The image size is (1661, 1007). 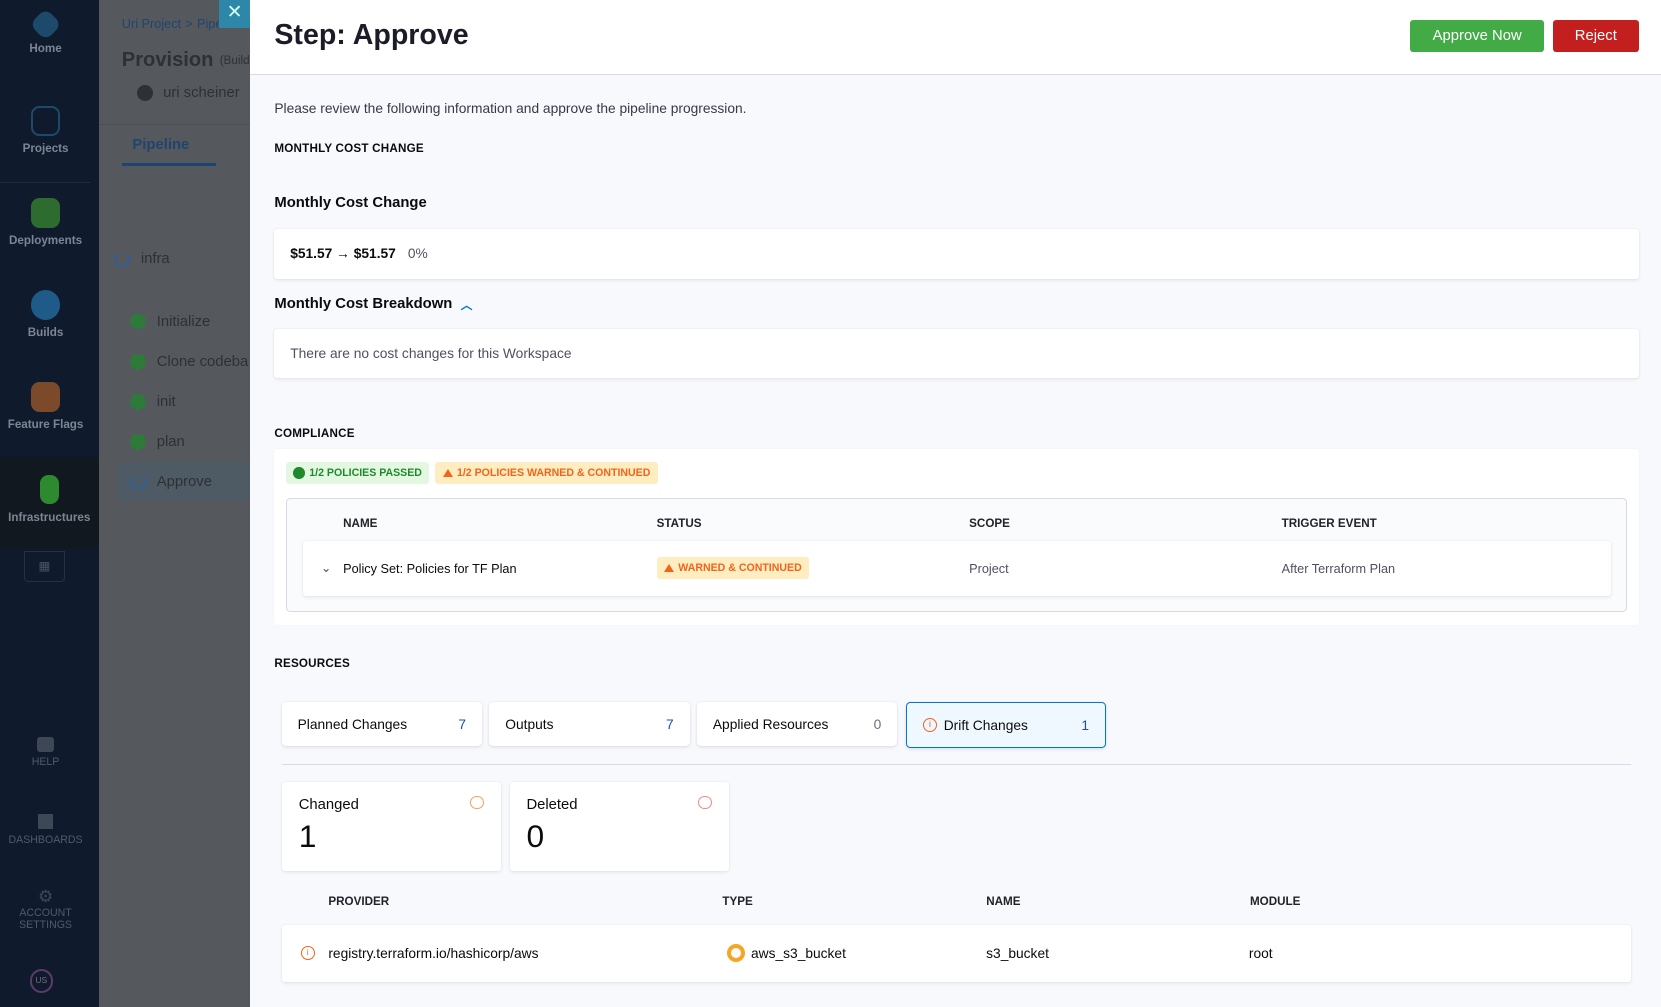 I want to click on help-icon, so click(x=46, y=745).